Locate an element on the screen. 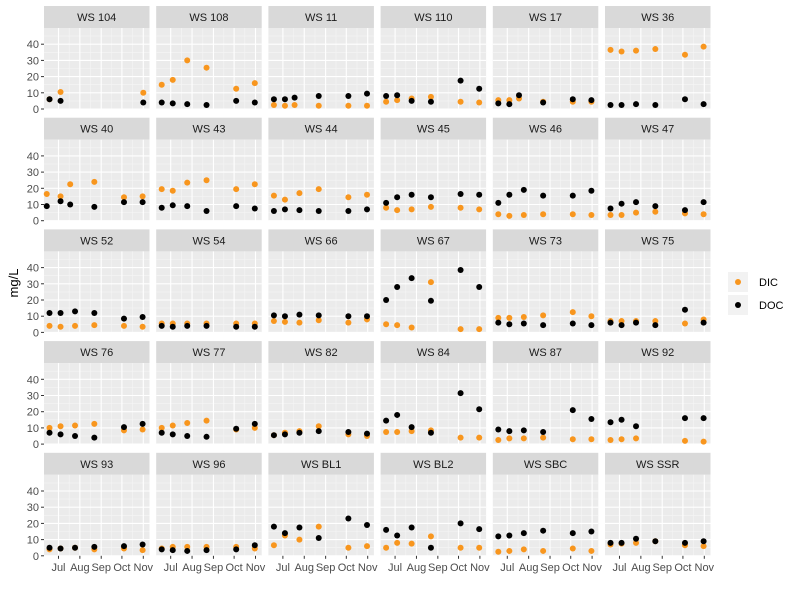 The height and width of the screenshot is (600, 800). facet-strip-label: WS BL2 is located at coordinates (433, 465).